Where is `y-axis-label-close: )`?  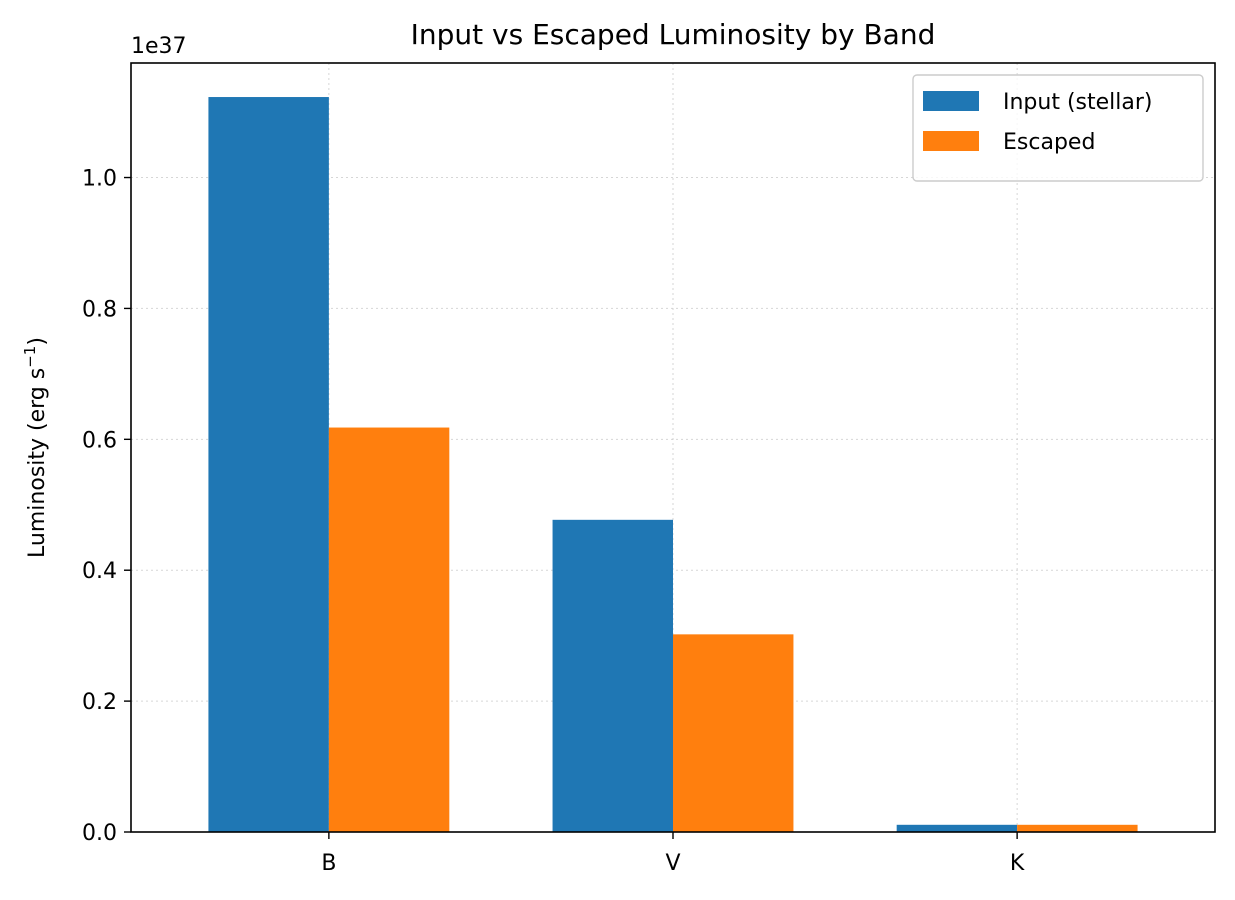
y-axis-label-close: ) is located at coordinates (37, 341).